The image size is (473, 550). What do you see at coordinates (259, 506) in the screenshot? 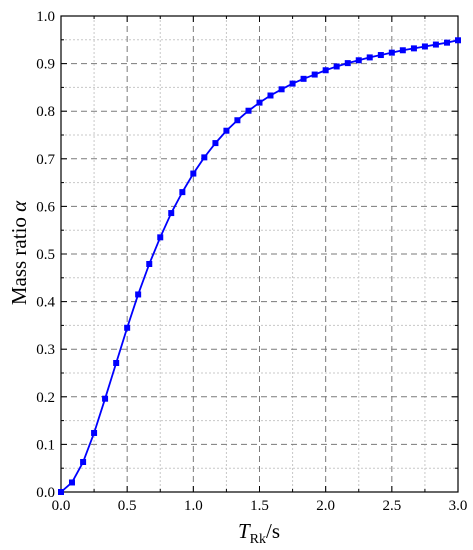
I see `x-tick-label: 1.5` at bounding box center [259, 506].